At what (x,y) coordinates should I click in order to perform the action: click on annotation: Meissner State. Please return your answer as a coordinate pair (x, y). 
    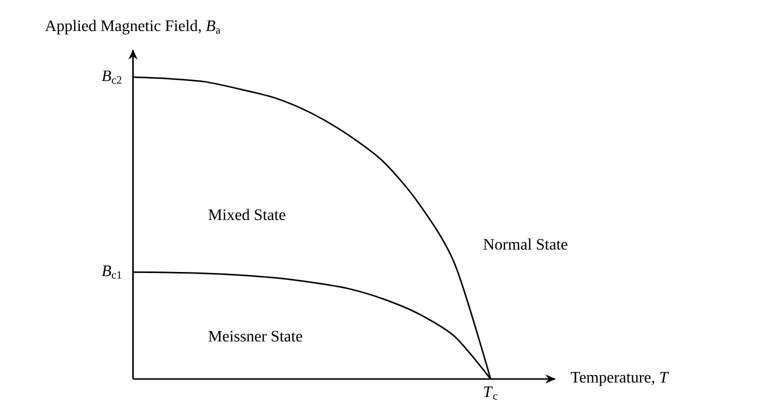
    Looking at the image, I should click on (255, 336).